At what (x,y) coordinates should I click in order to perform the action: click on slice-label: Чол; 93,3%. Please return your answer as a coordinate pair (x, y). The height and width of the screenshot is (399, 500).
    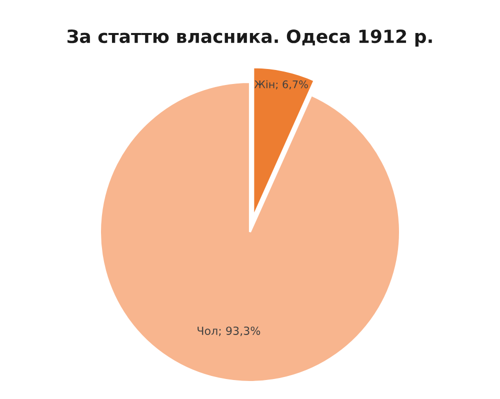
    Looking at the image, I should click on (229, 331).